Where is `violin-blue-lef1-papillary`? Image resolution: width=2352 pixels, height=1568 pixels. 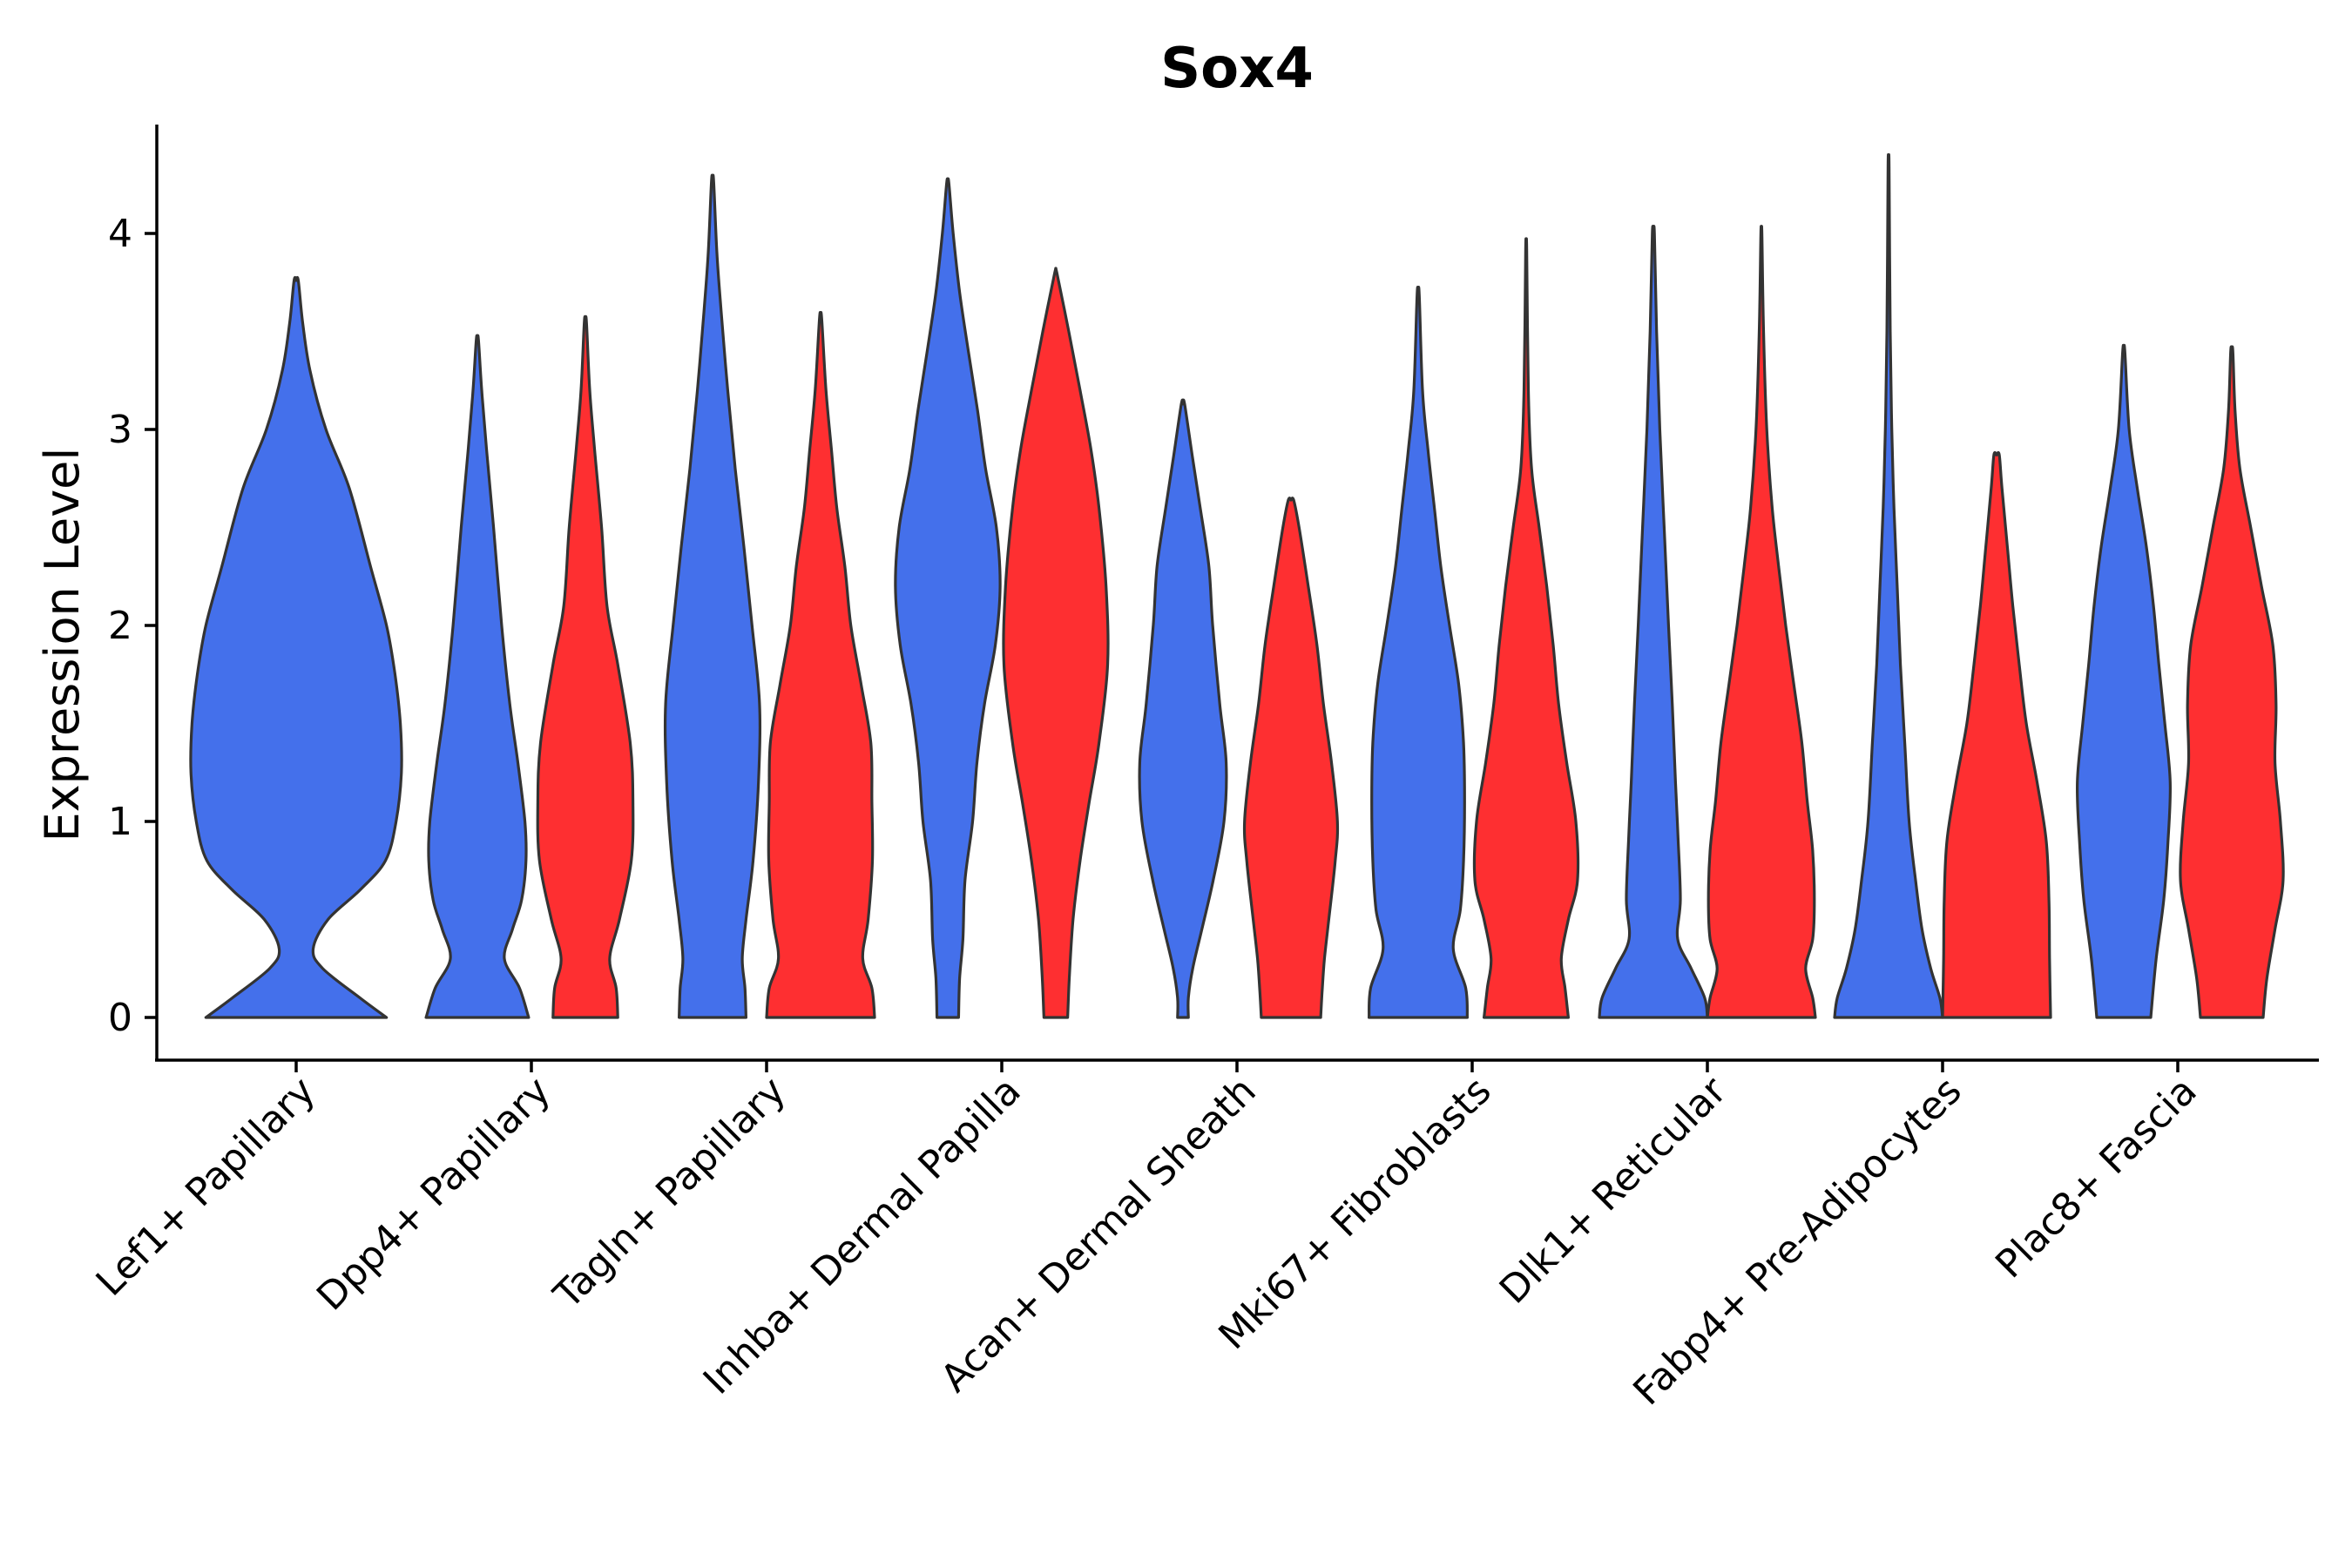
violin-blue-lef1-papillary is located at coordinates (296, 647).